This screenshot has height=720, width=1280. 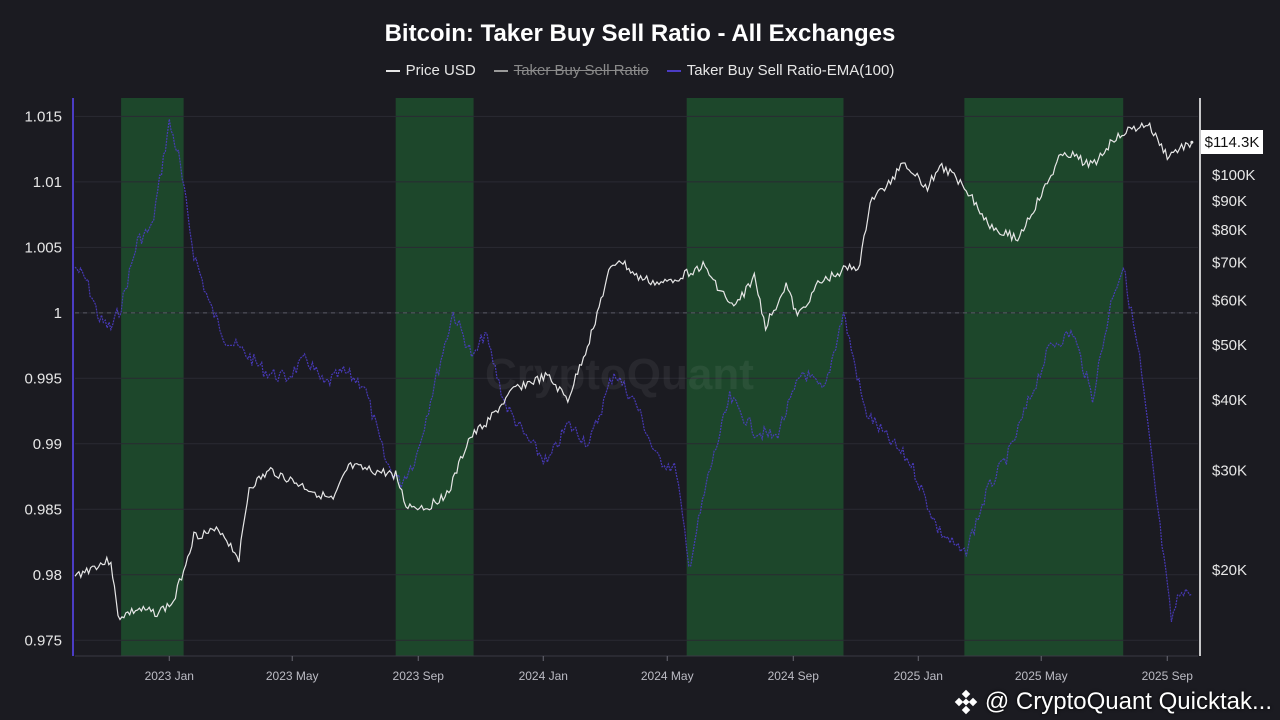 What do you see at coordinates (1168, 676) in the screenshot?
I see `x-tick-label: 2025 Sep` at bounding box center [1168, 676].